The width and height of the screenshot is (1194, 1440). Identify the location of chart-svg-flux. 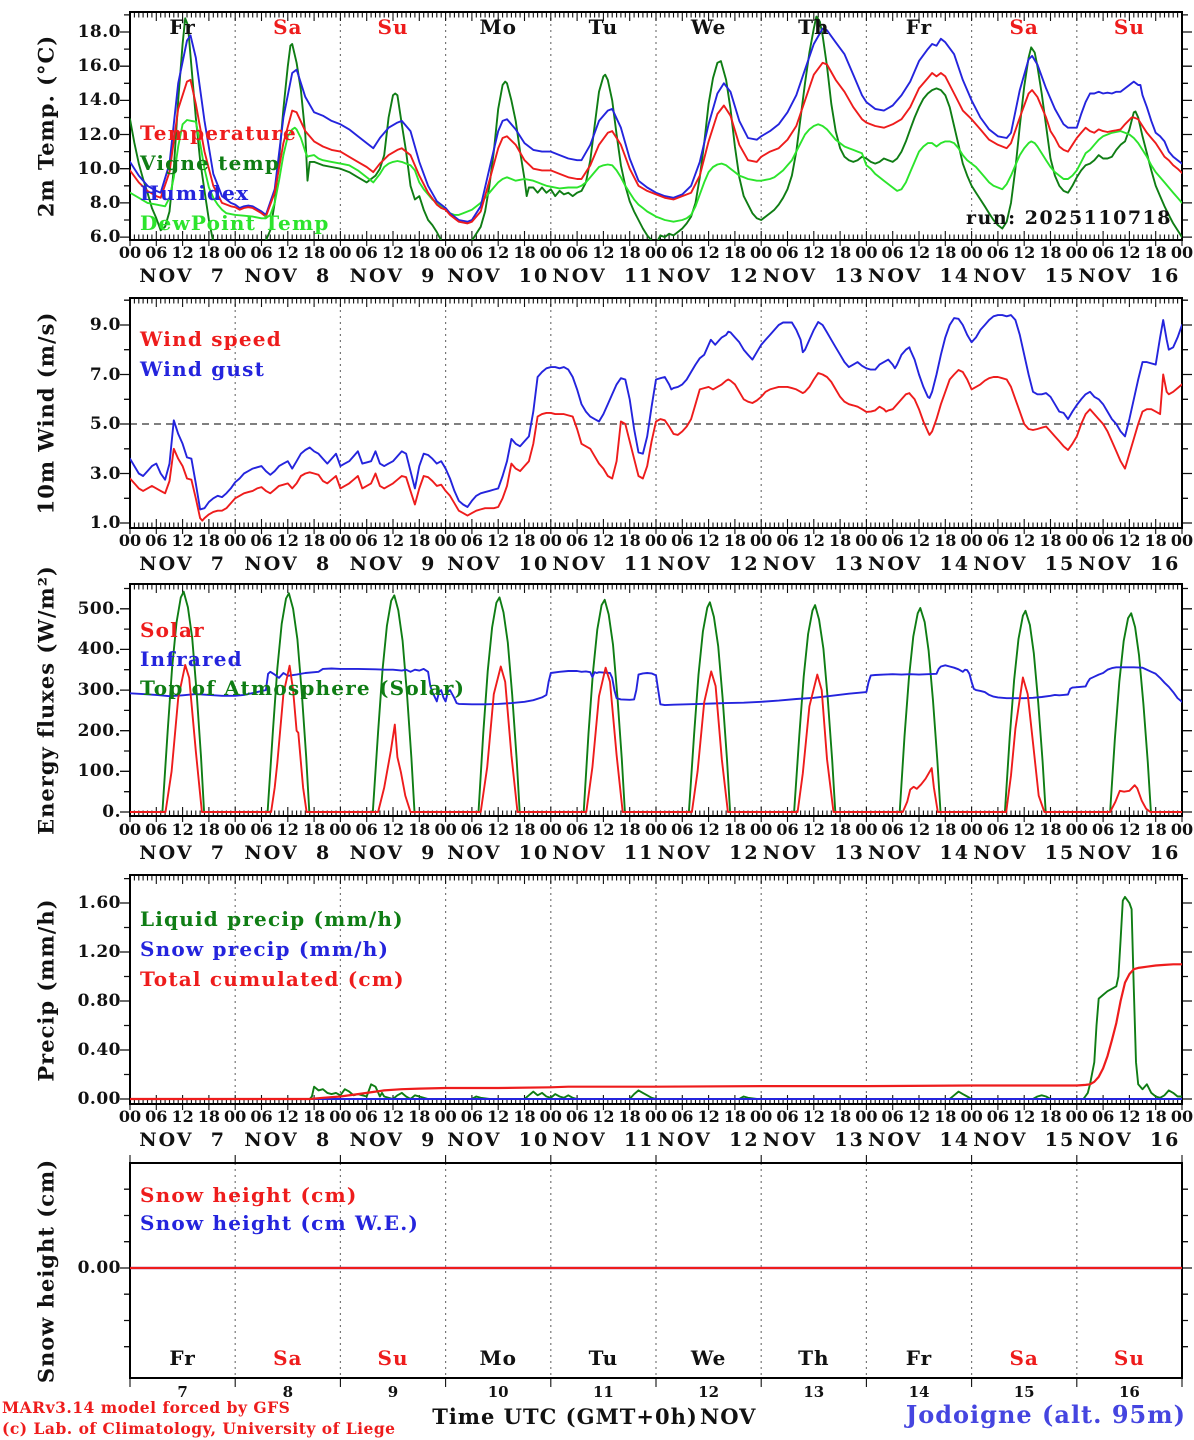
(656, 702).